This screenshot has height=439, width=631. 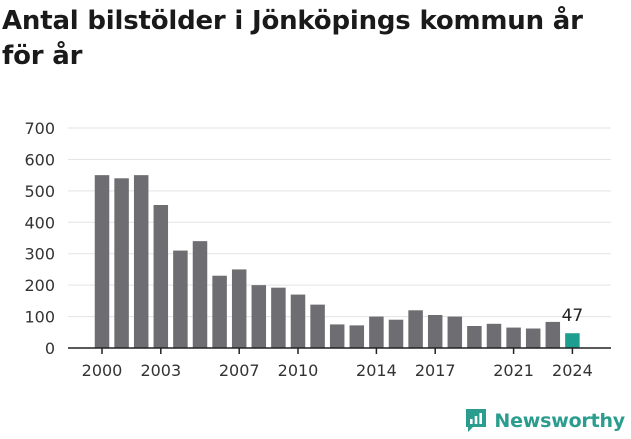 What do you see at coordinates (141, 261) in the screenshot?
I see `bar-2002` at bounding box center [141, 261].